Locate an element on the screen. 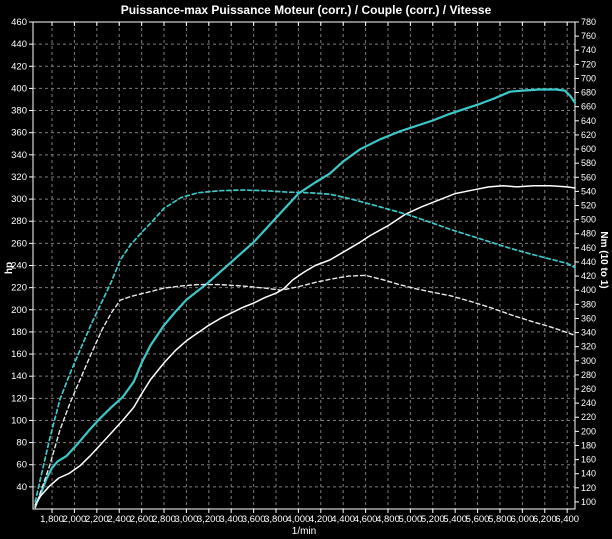  y-right-tick-label: 600 is located at coordinates (588, 149).